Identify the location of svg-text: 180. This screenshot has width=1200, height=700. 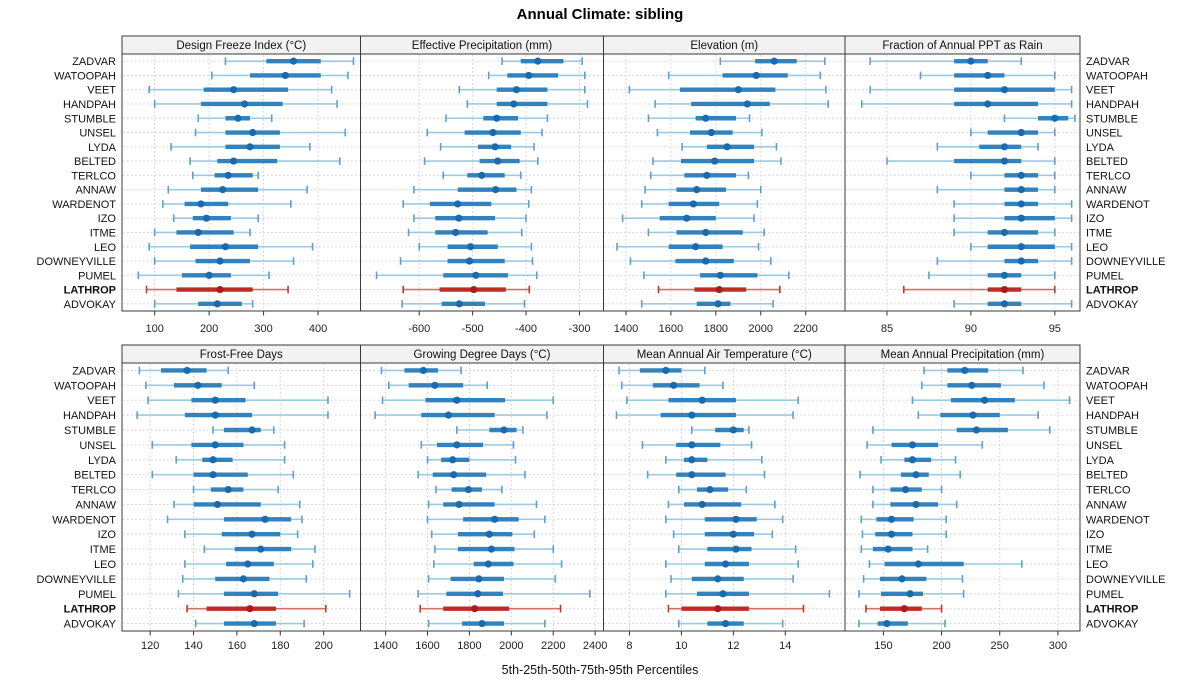
(280, 646).